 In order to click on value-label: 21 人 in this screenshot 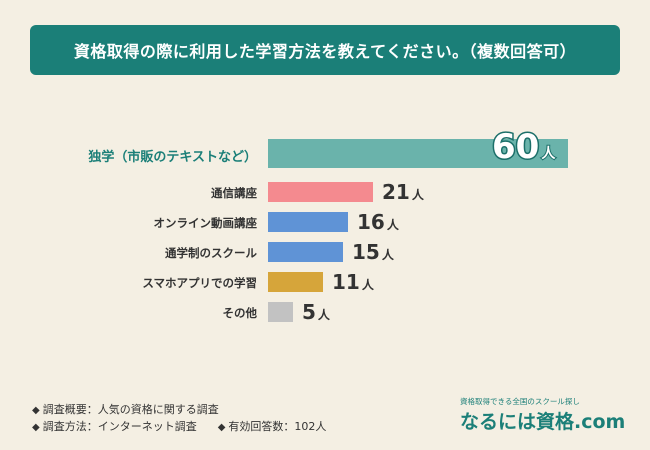, I will do `click(403, 192)`.